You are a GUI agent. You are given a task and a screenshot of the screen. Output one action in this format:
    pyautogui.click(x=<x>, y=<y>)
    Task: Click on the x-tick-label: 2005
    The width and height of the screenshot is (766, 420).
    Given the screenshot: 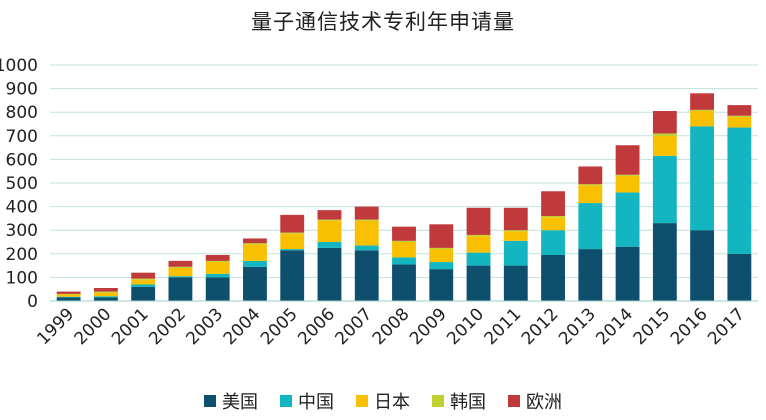 What is the action you would take?
    pyautogui.click(x=279, y=326)
    